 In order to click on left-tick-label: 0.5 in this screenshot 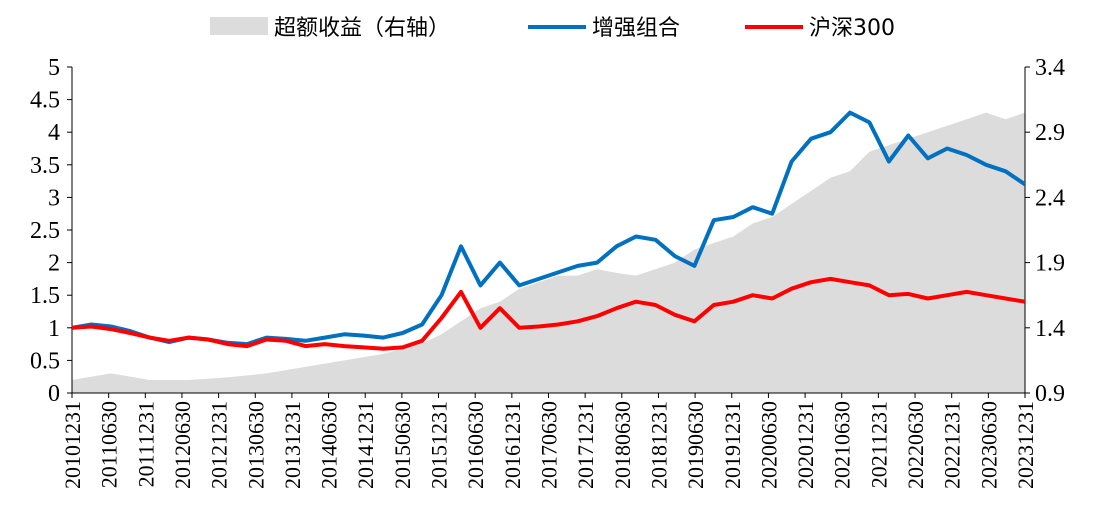, I will do `click(45, 361)`.